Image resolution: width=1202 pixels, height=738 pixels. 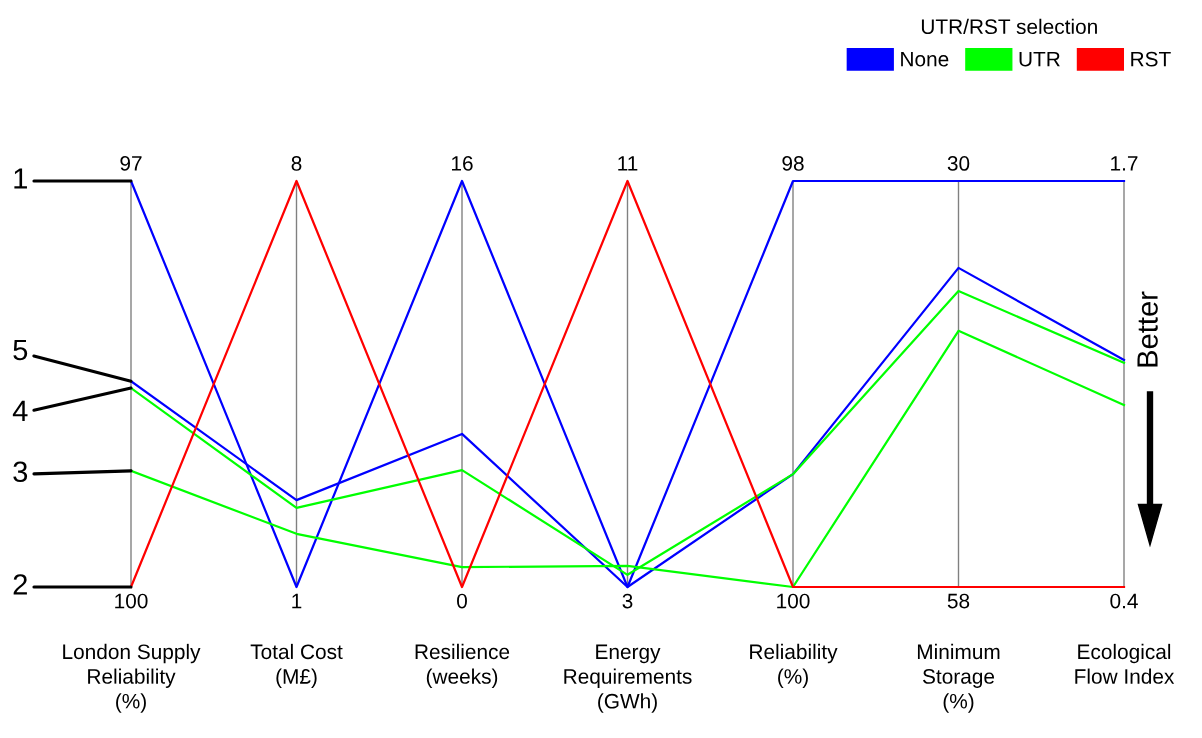 What do you see at coordinates (131, 163) in the screenshot?
I see `annotation: 97` at bounding box center [131, 163].